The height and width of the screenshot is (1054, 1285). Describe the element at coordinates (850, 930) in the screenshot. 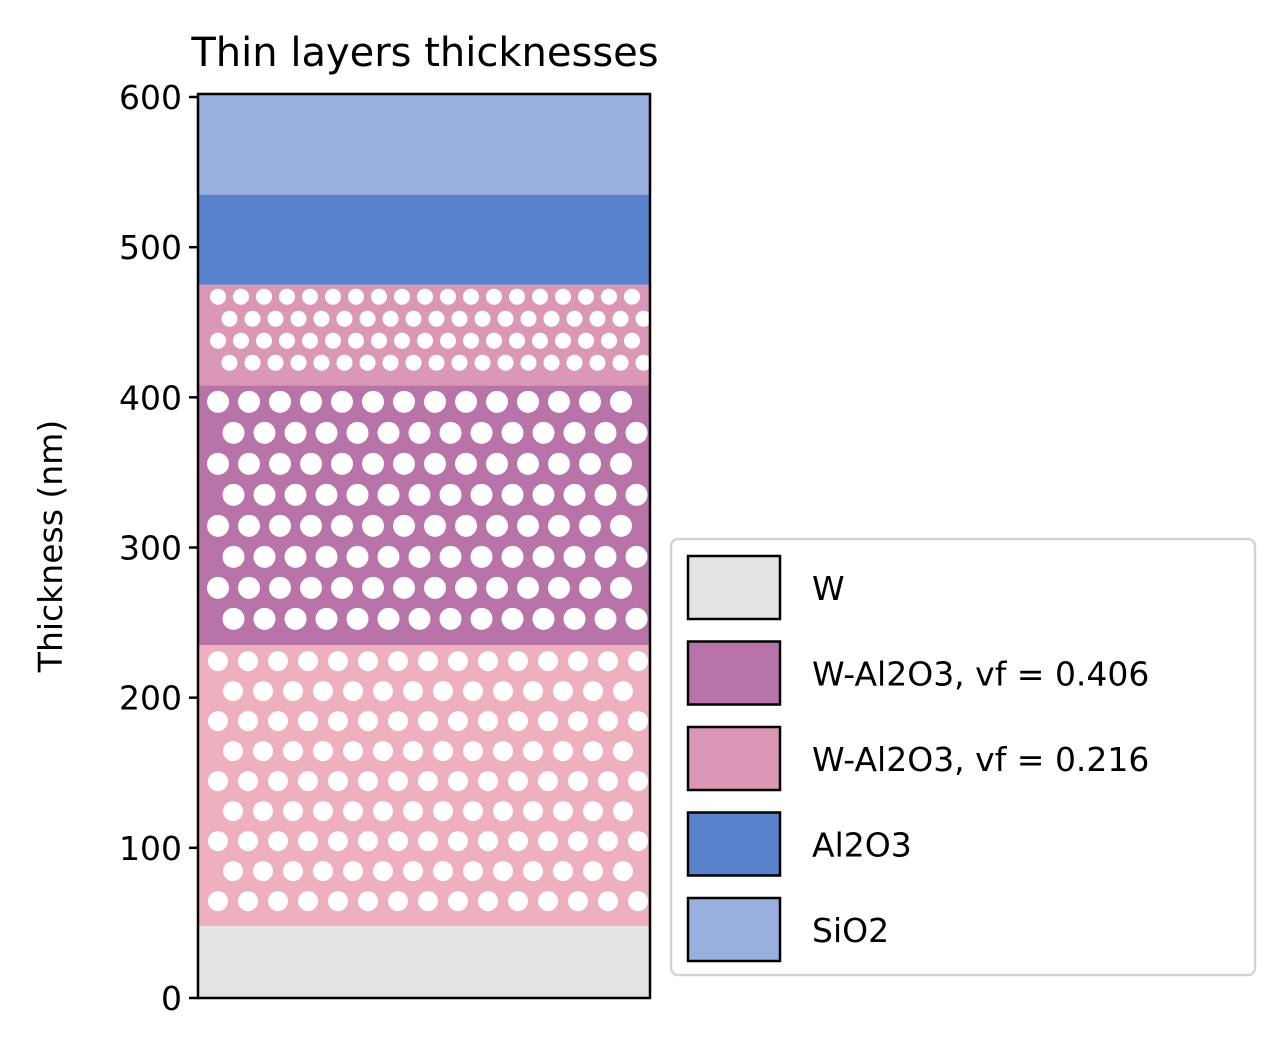

I see `legend-label: SiO2` at that location.